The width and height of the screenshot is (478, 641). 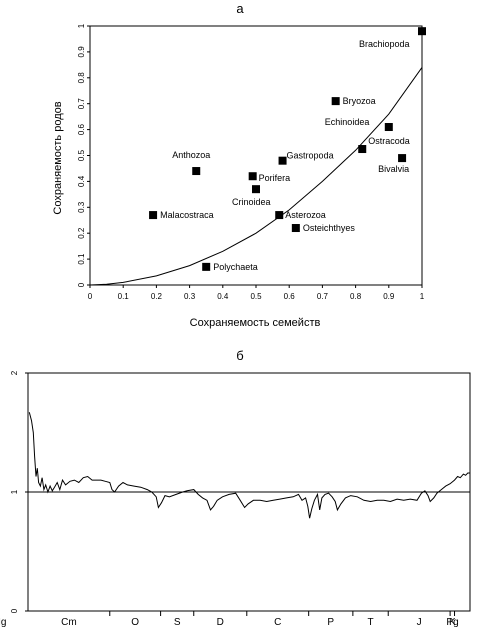 I want to click on point-marker-asterozoa, so click(x=279, y=215).